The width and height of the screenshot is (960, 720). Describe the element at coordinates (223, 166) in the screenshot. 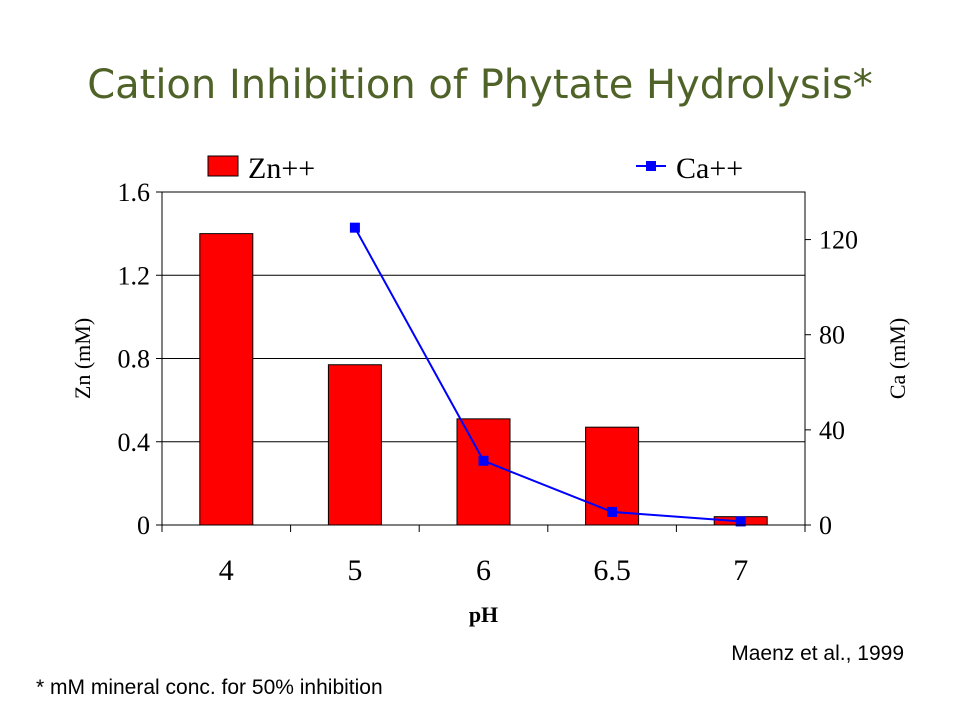

I see `legend-swatch-zn` at that location.